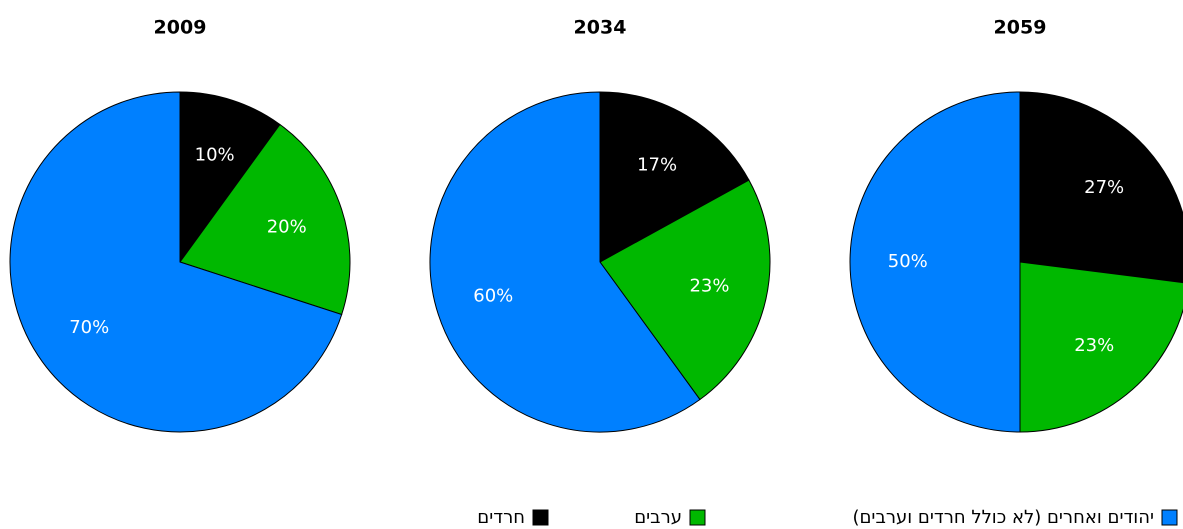 The width and height of the screenshot is (1183, 529). I want to click on legend-label: ערבים, so click(658, 517).